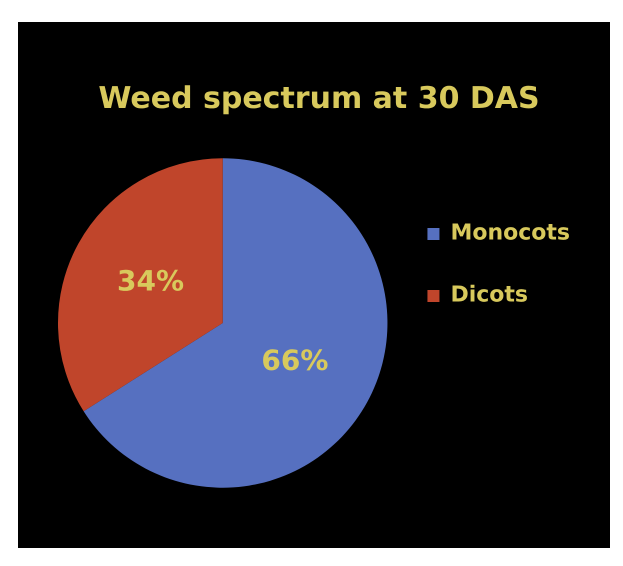 This screenshot has width=623, height=566. What do you see at coordinates (489, 295) in the screenshot?
I see `legend-label: Dicots` at bounding box center [489, 295].